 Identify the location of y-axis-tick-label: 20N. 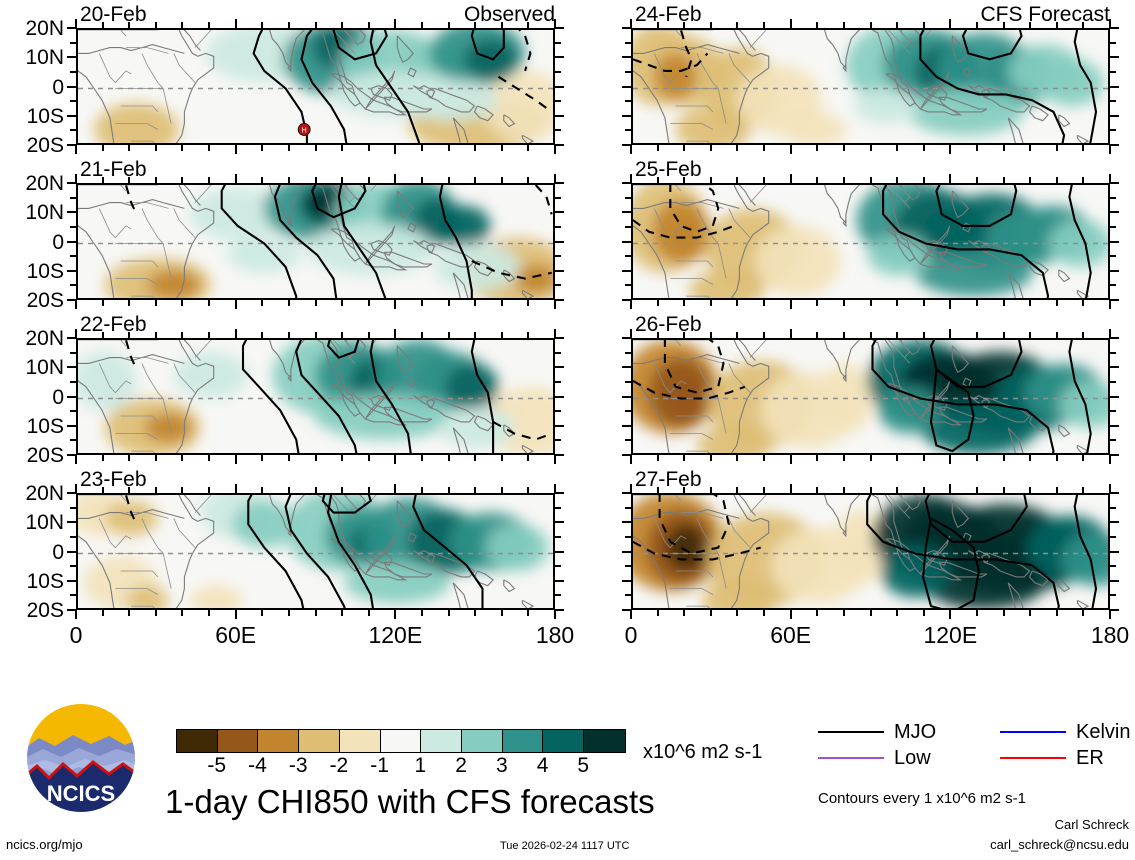
(44, 183).